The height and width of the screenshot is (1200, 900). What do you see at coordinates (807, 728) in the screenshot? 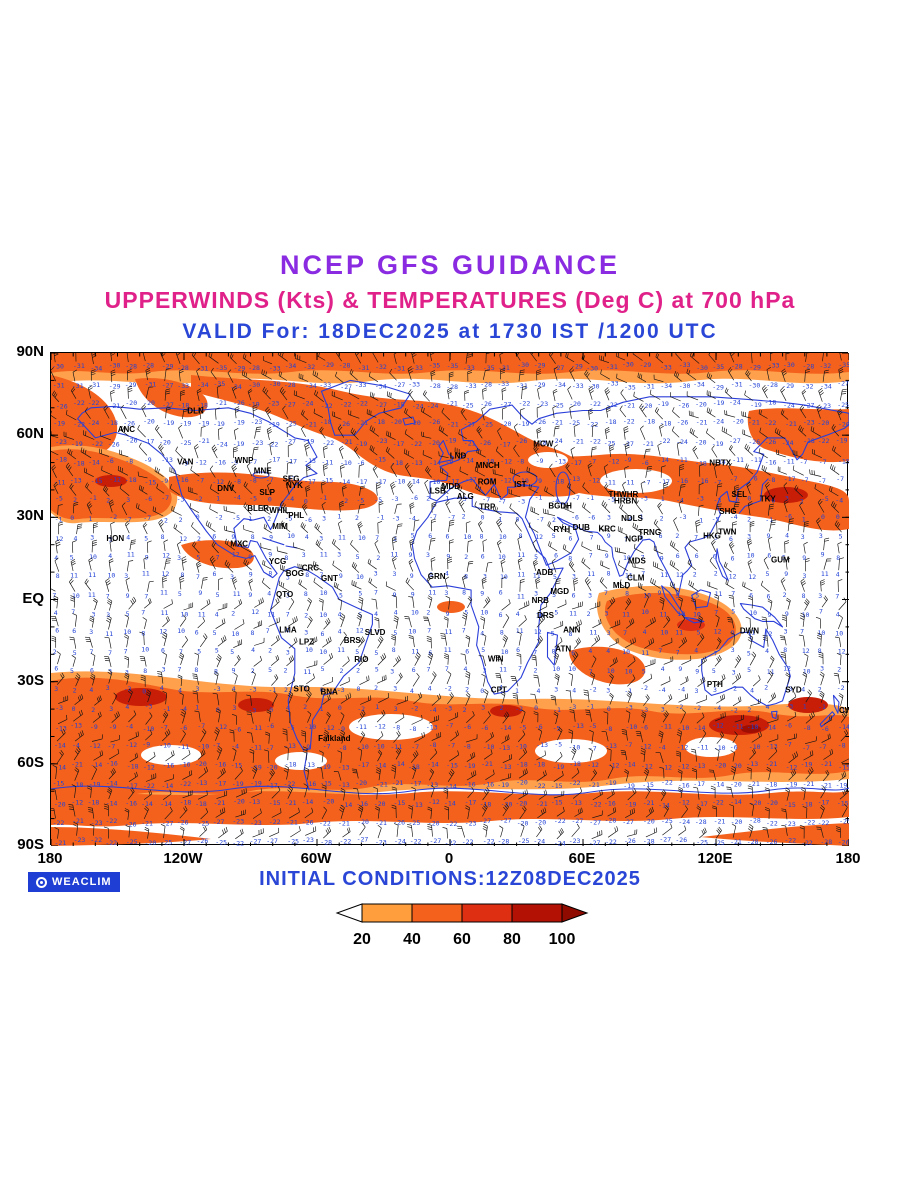
I see `temperature-value: -8` at bounding box center [807, 728].